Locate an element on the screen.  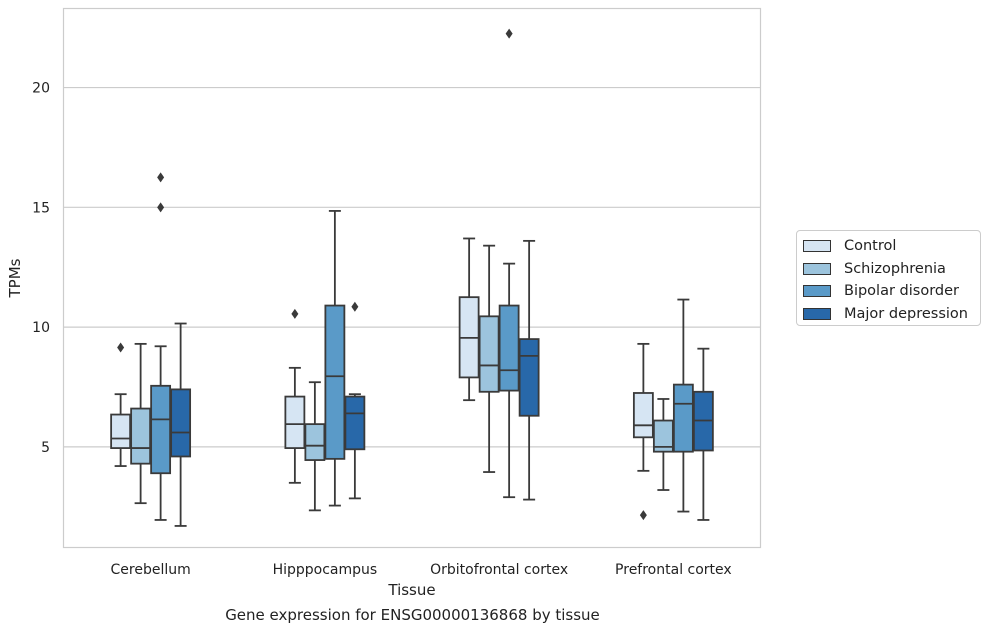
legend-item: Bipolar disorder is located at coordinates (891, 291).